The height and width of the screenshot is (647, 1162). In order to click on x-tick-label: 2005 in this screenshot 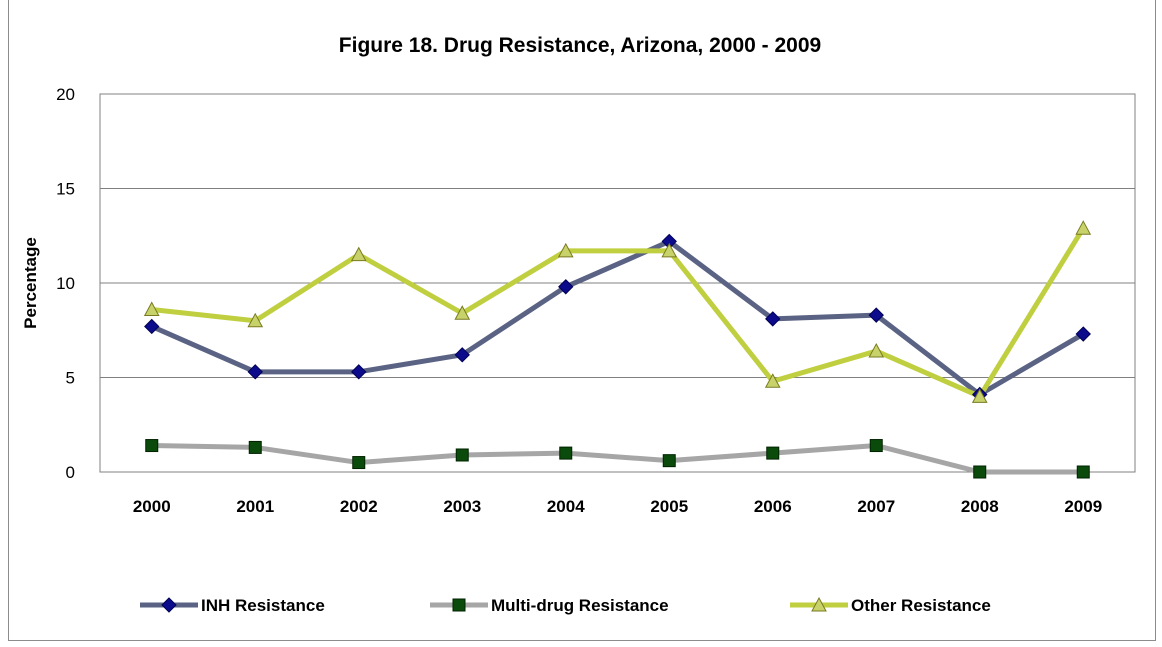, I will do `click(669, 506)`.